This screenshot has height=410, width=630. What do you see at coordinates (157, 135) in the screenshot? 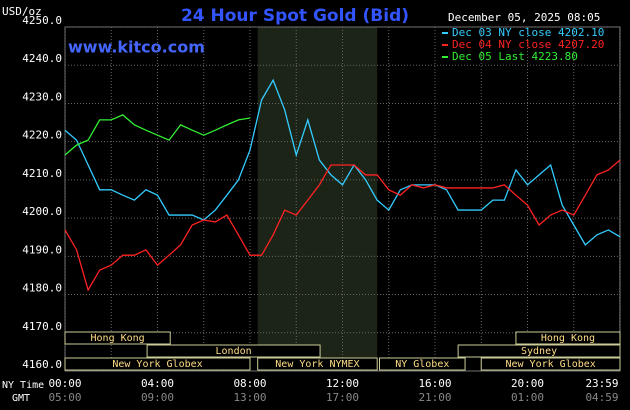
I see `series-line` at bounding box center [157, 135].